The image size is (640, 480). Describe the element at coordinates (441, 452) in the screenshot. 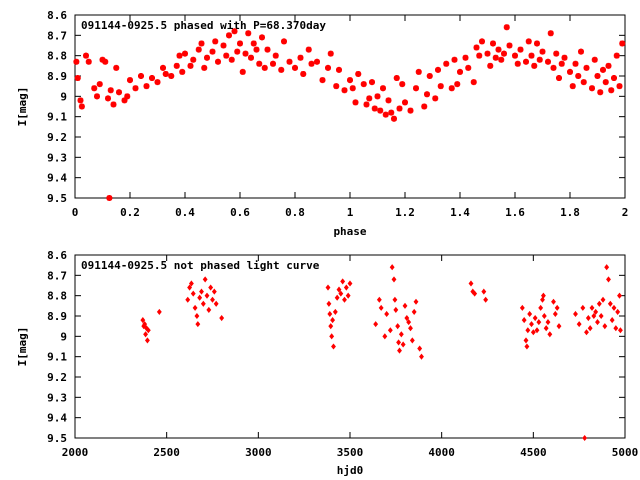

I see `x-tick-label: 4000` at that location.